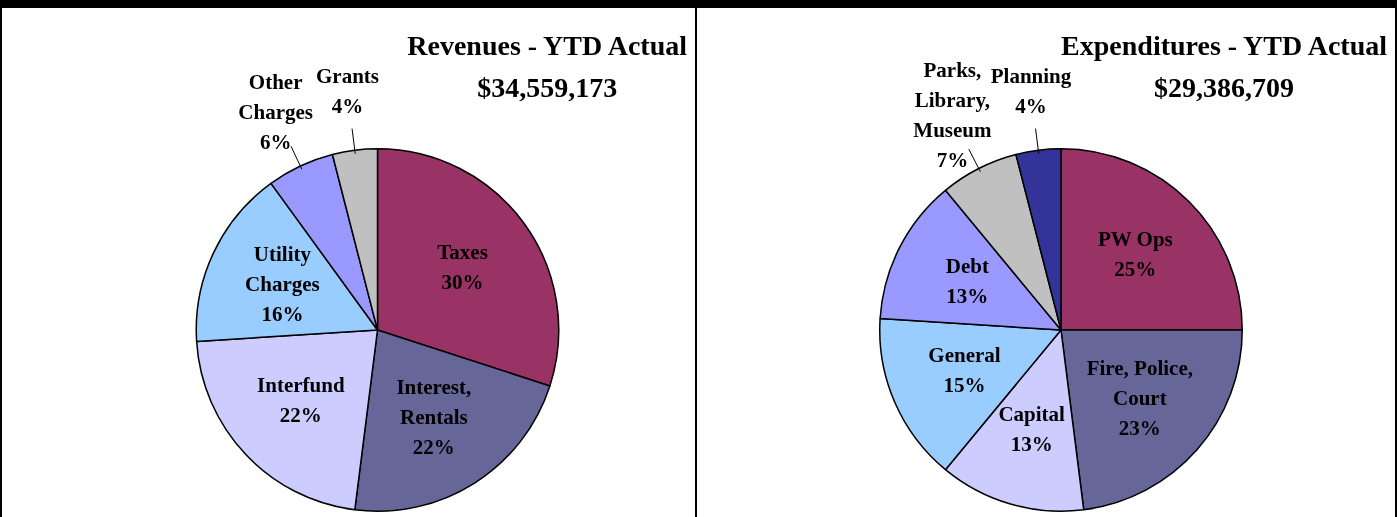  What do you see at coordinates (1032, 414) in the screenshot?
I see `slice-label: Capital` at bounding box center [1032, 414].